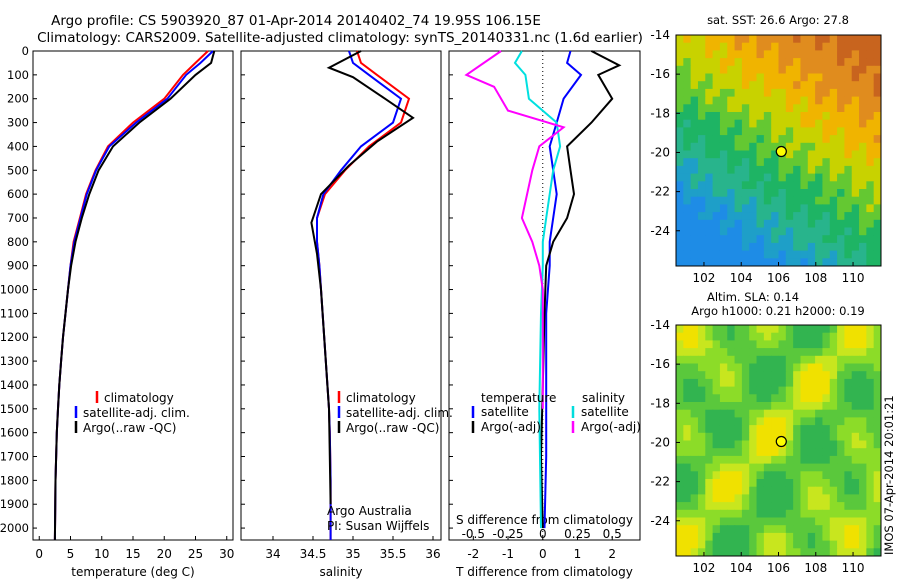 Image resolution: width=900 pixels, height=580 pixels. I want to click on diff-temp-sat-label: satellite, so click(505, 412).